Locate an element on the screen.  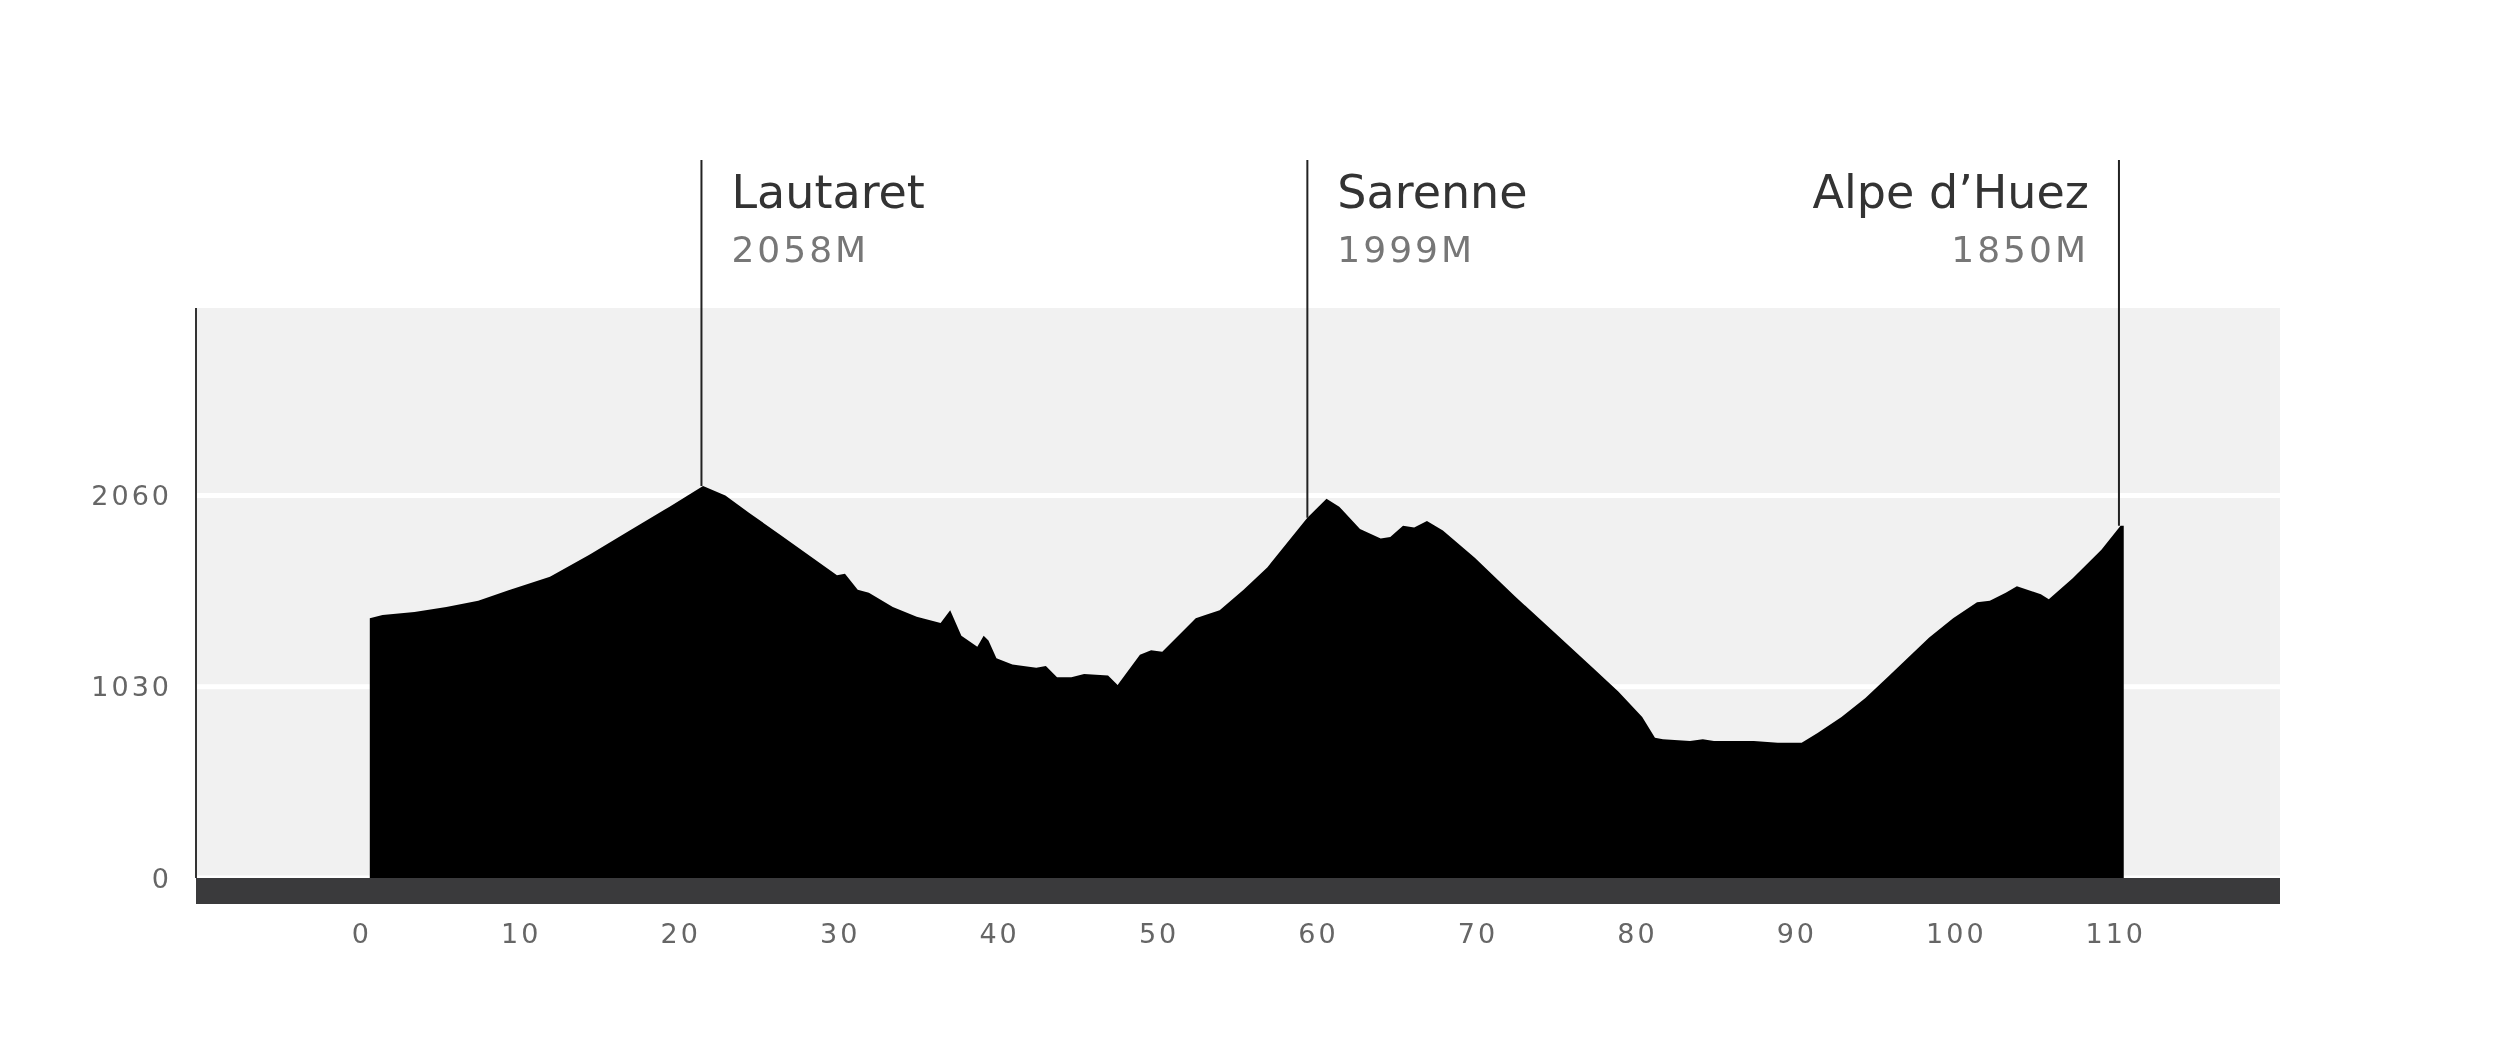
annotation: Lautaret is located at coordinates (828, 192).